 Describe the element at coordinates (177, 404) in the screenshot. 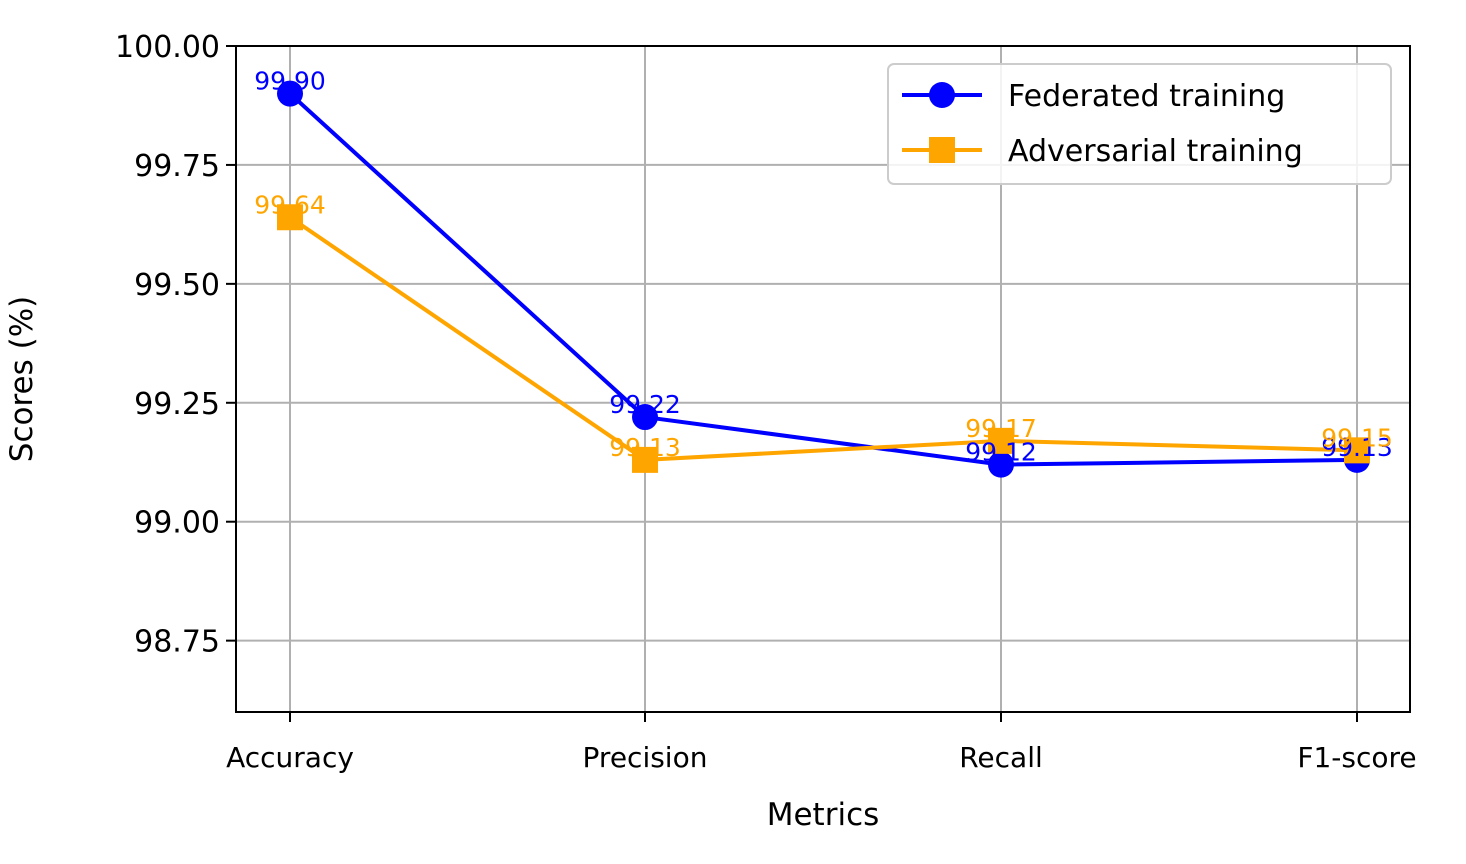

I see `y-tick-label: 99.25` at that location.